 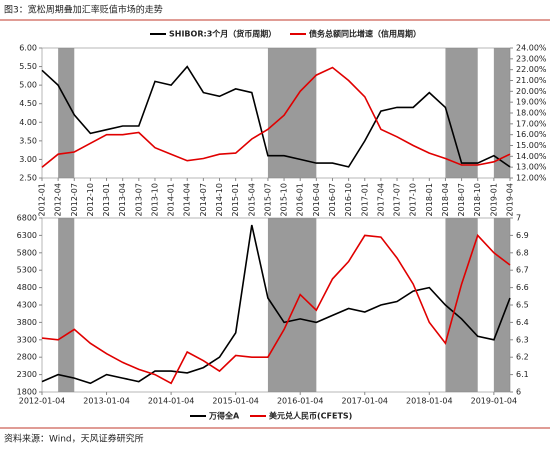 I want to click on y-tick-label: 3800, so click(x=27, y=322).